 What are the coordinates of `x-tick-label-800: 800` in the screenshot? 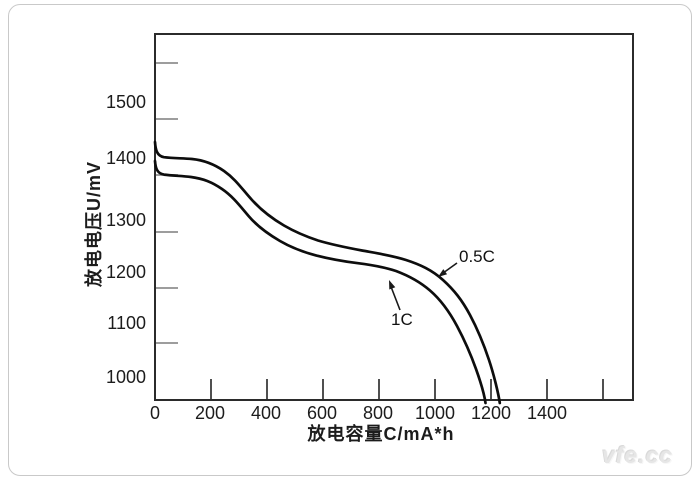 It's located at (378, 413).